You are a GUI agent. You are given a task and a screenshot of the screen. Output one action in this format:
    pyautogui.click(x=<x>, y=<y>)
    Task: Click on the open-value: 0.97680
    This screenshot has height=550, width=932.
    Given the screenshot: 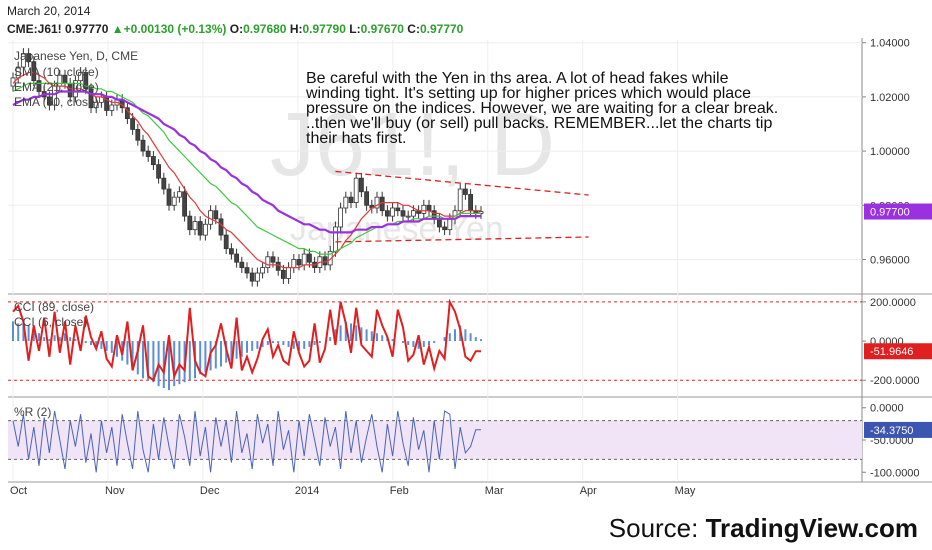 What is the action you would take?
    pyautogui.click(x=265, y=29)
    